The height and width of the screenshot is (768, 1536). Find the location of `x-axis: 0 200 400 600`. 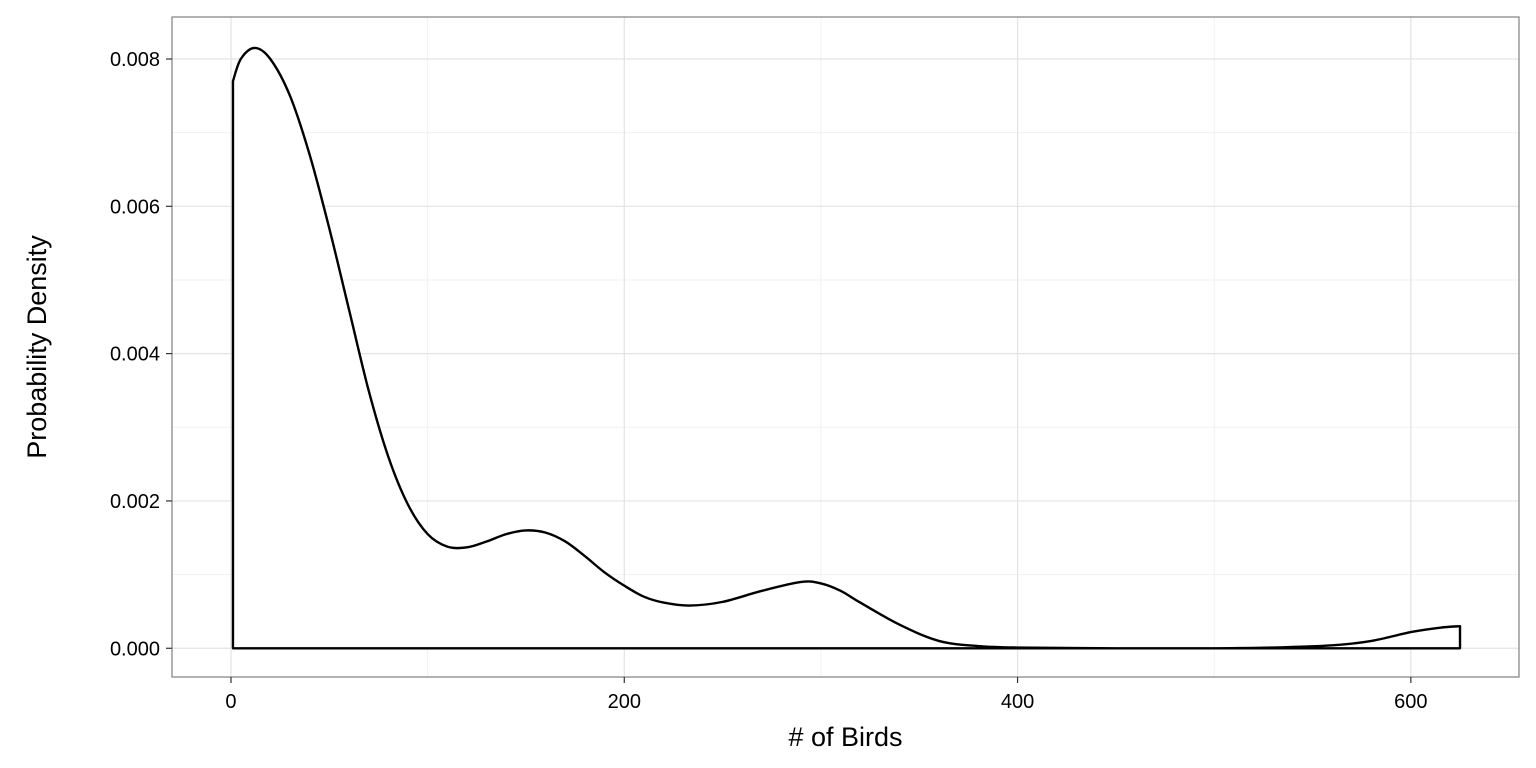

x-axis: 0 200 400 600 is located at coordinates (826, 695).